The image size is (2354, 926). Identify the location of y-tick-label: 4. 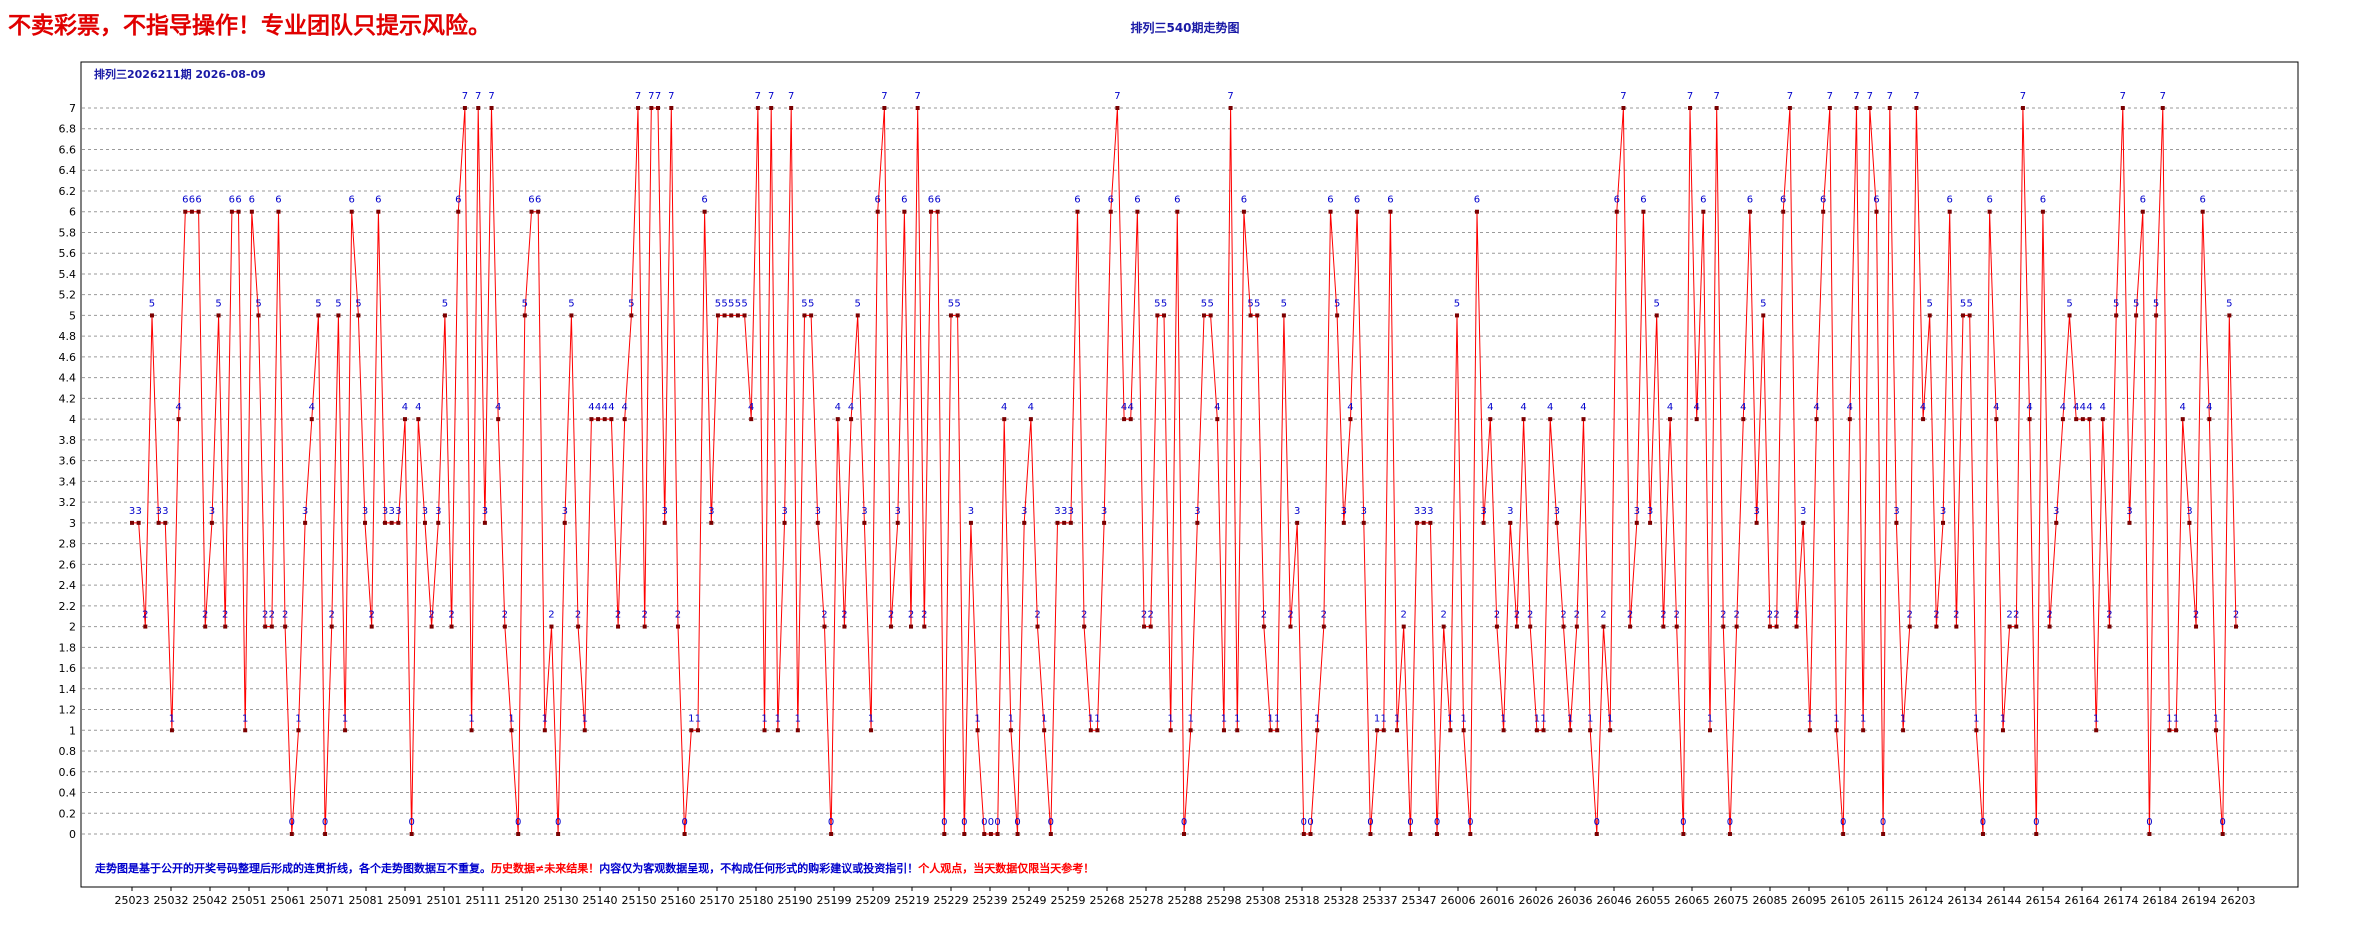
(72, 419).